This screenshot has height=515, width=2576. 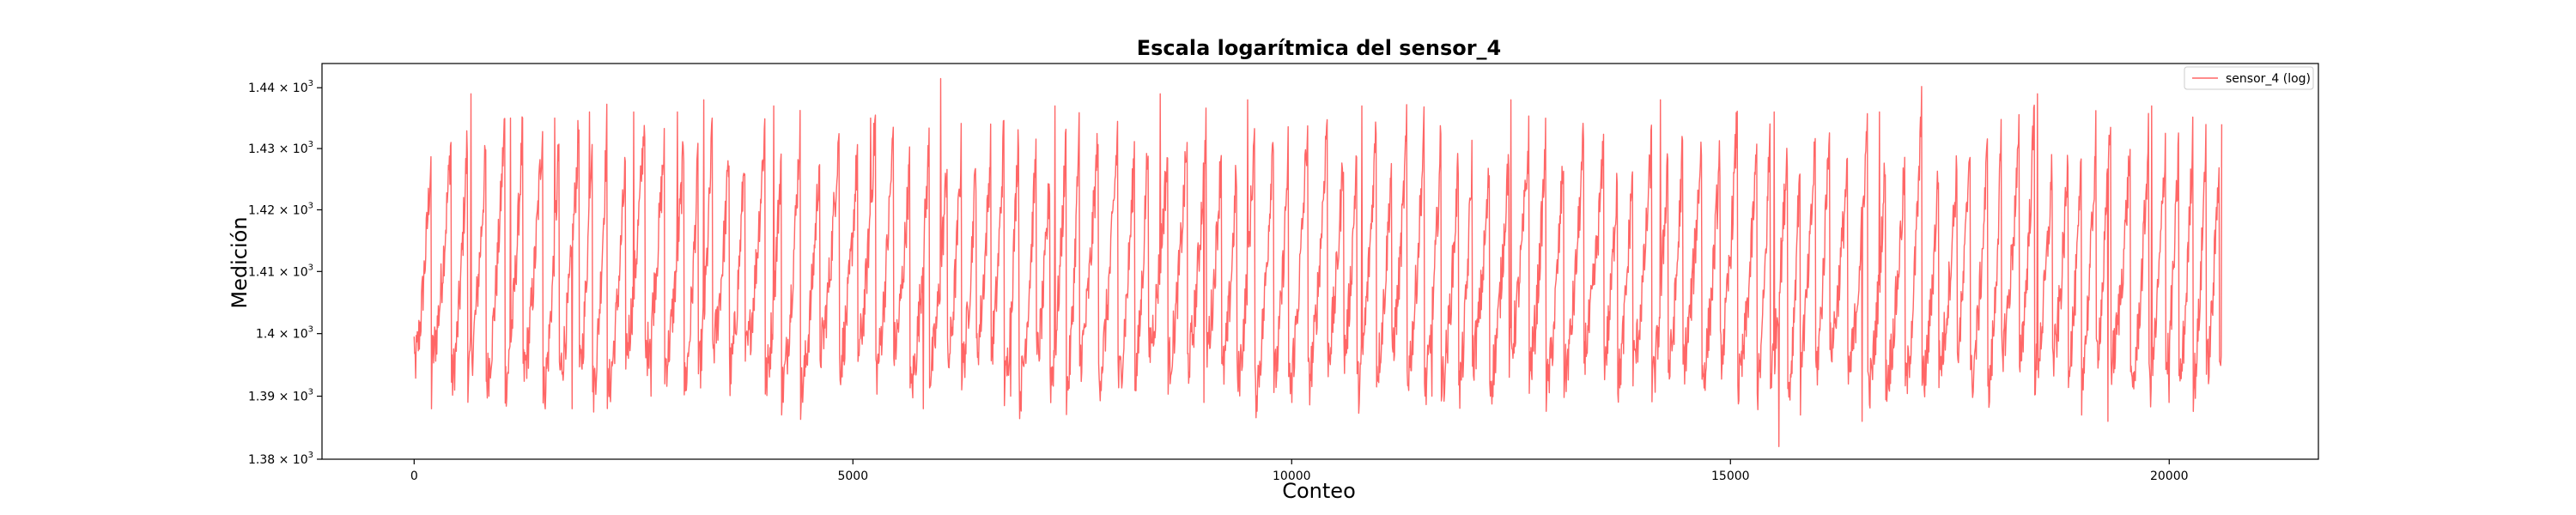 What do you see at coordinates (284, 333) in the screenshot?
I see `y-tick-label: 1.4 × 10³` at bounding box center [284, 333].